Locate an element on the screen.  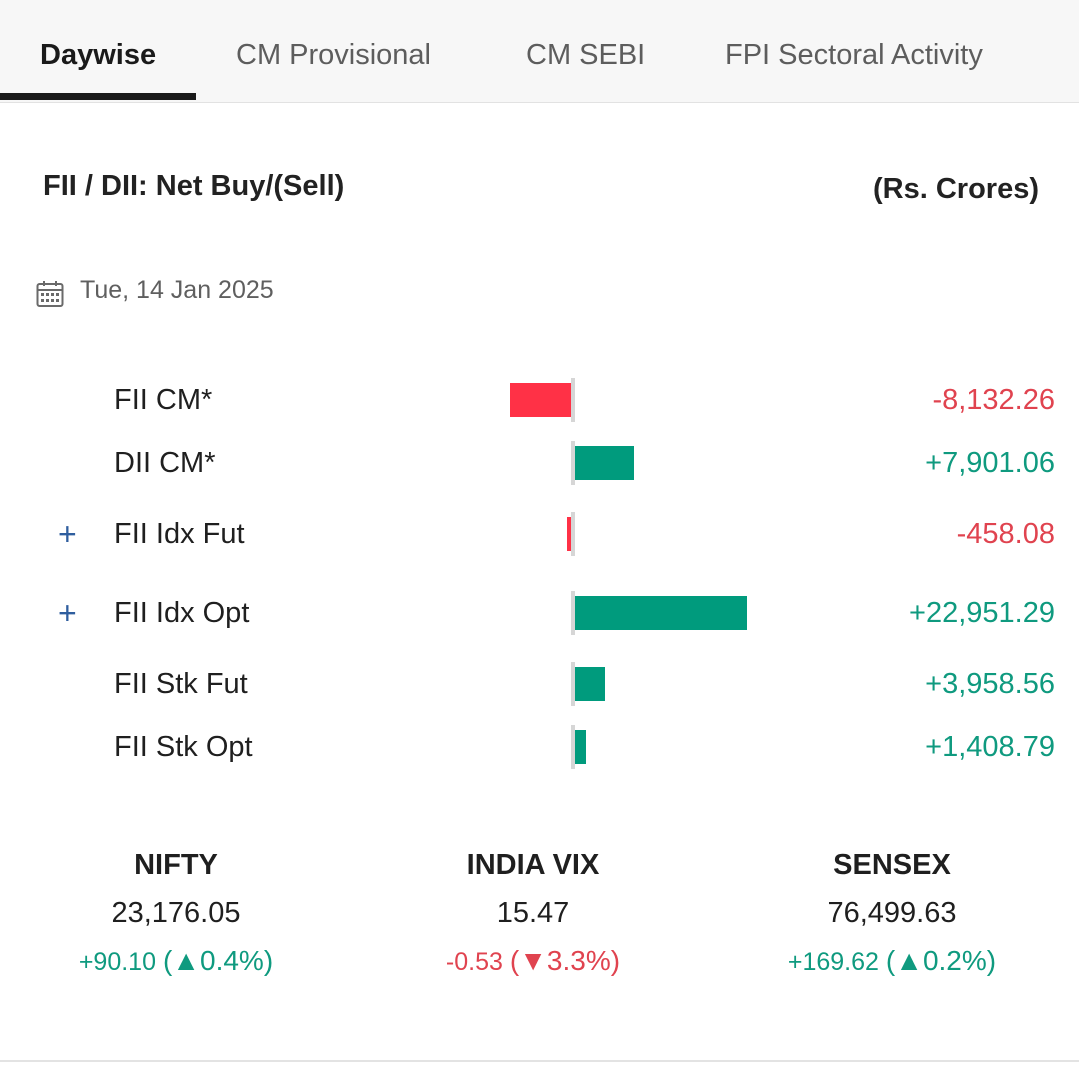
index-india-vix: INDIA VIX 15.47 -0.53 (▼3.3%) is located at coordinates (533, 914).